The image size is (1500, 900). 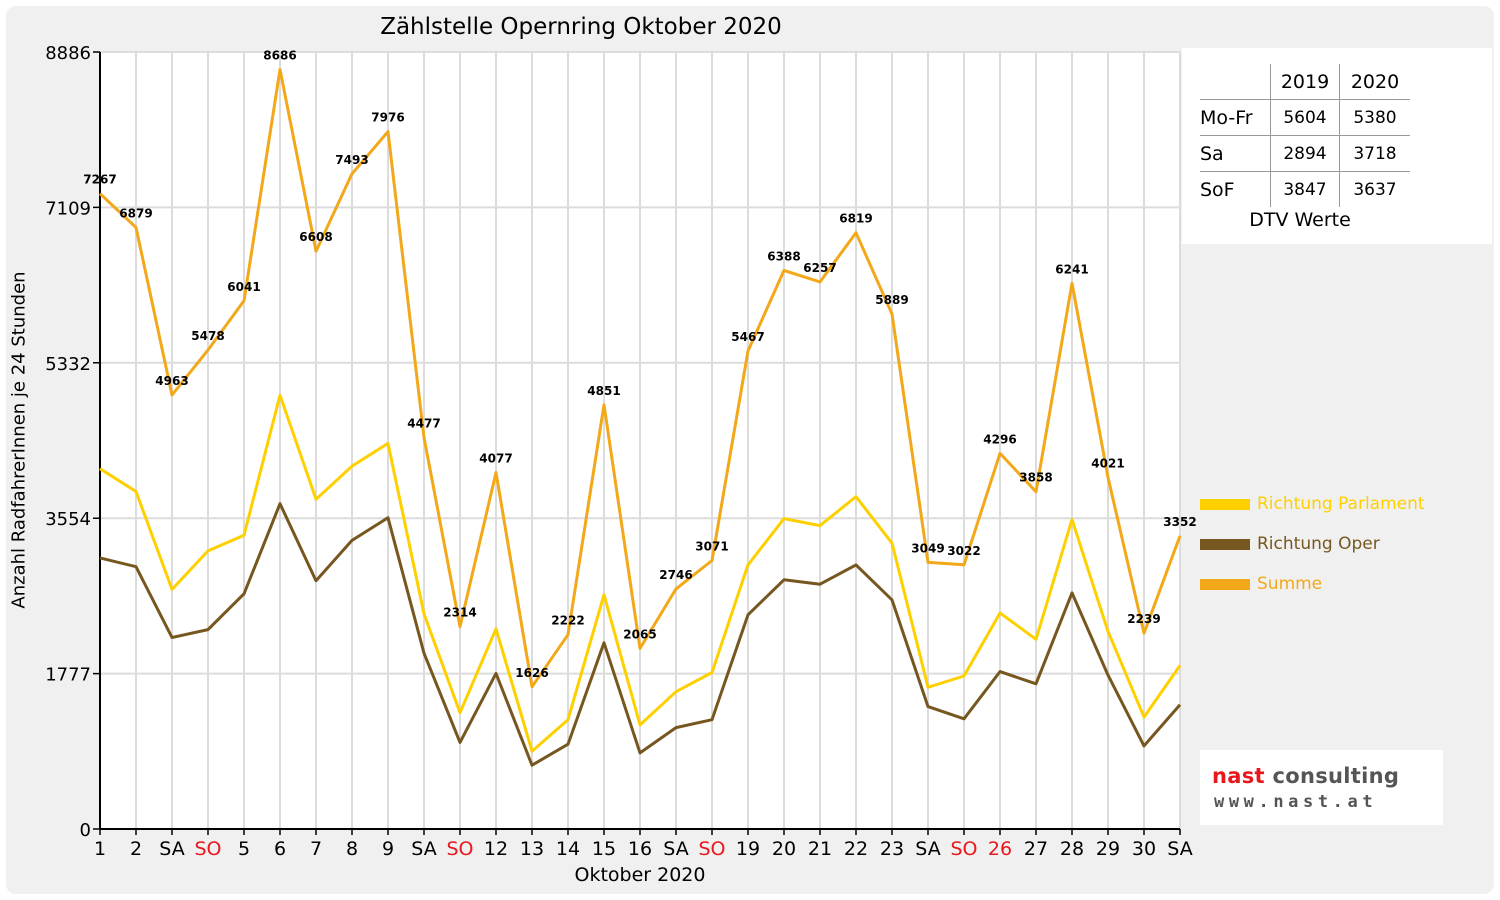 I want to click on data-label: 3071, so click(x=711, y=546).